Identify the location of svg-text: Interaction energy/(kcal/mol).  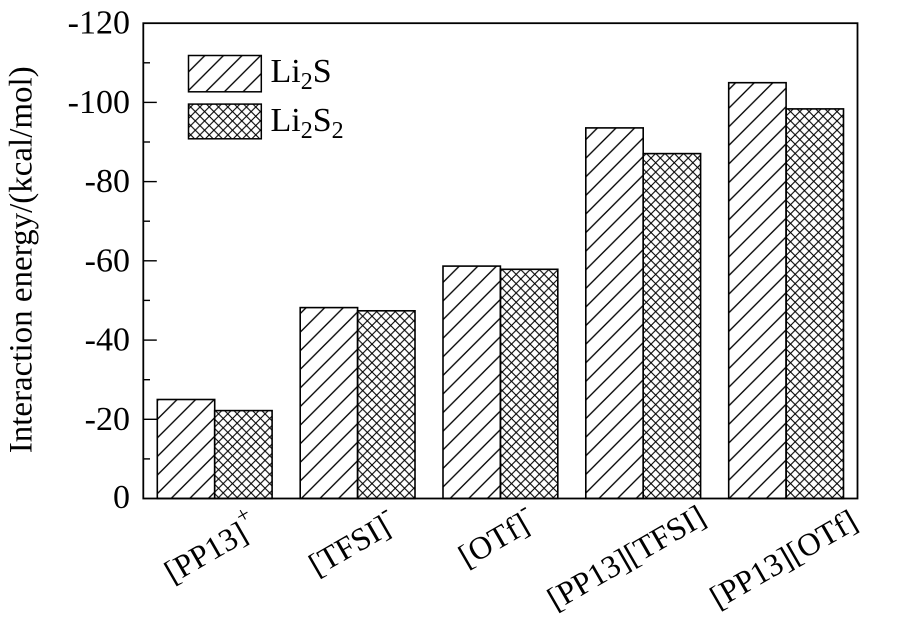
(21, 259).